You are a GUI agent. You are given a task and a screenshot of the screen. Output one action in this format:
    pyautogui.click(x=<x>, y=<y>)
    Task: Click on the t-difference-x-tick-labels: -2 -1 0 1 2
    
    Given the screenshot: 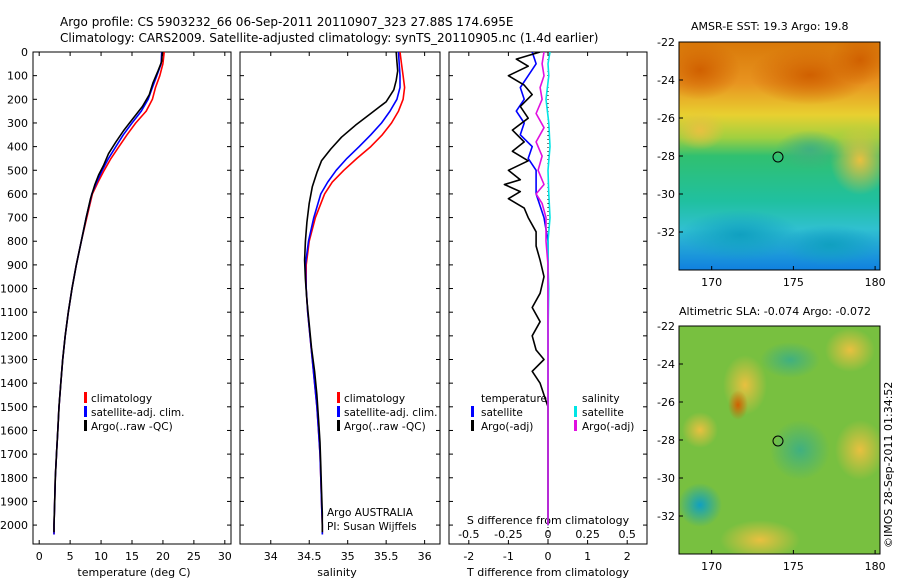 What is the action you would take?
    pyautogui.click(x=546, y=556)
    